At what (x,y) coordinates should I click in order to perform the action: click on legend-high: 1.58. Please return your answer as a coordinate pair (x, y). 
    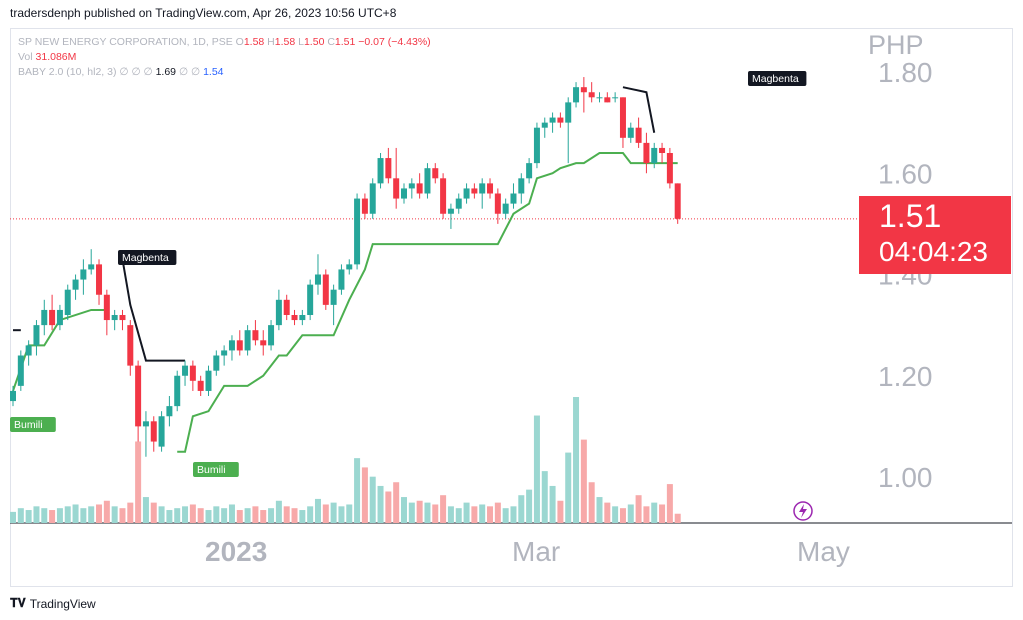
    Looking at the image, I should click on (285, 42).